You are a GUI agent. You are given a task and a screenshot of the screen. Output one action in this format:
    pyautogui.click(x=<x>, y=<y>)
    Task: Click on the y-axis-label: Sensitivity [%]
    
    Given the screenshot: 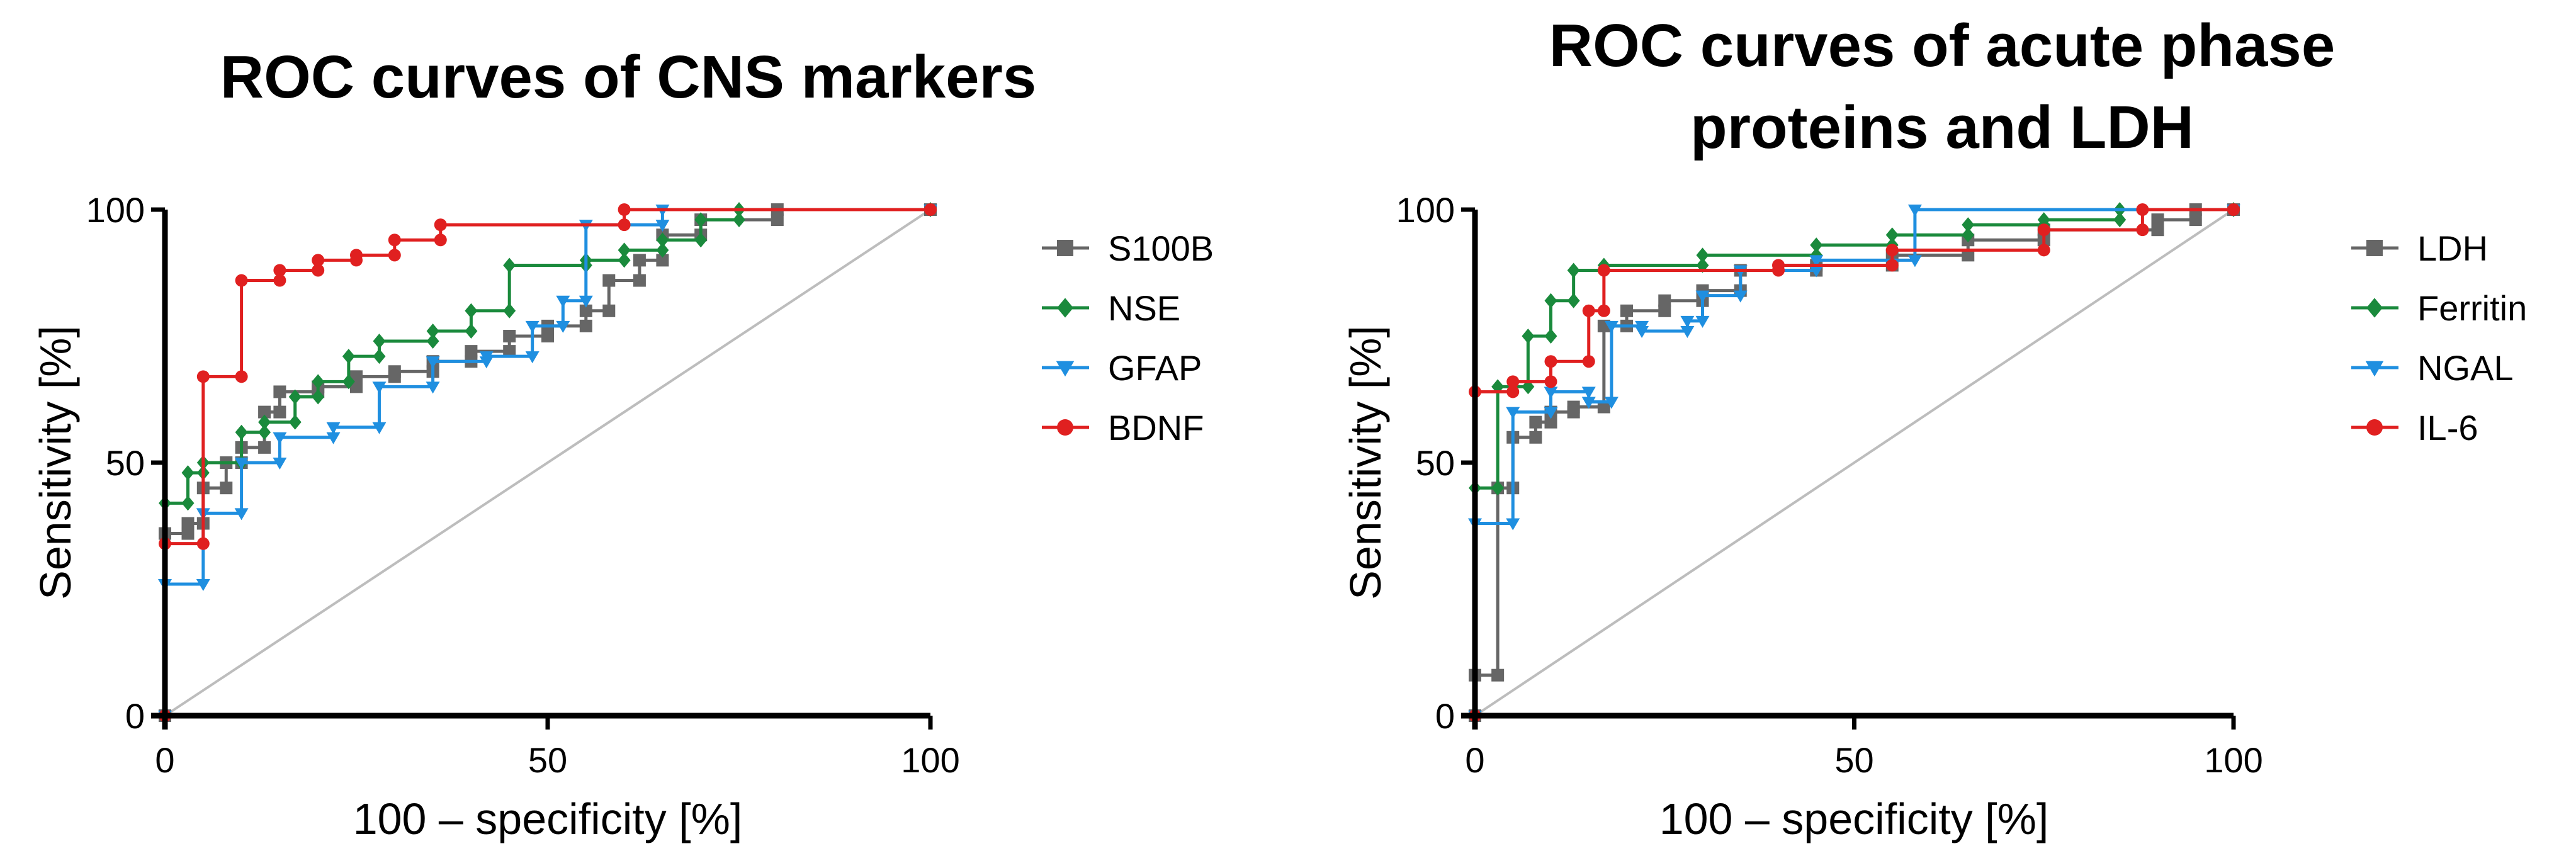 What is the action you would take?
    pyautogui.click(x=1365, y=462)
    